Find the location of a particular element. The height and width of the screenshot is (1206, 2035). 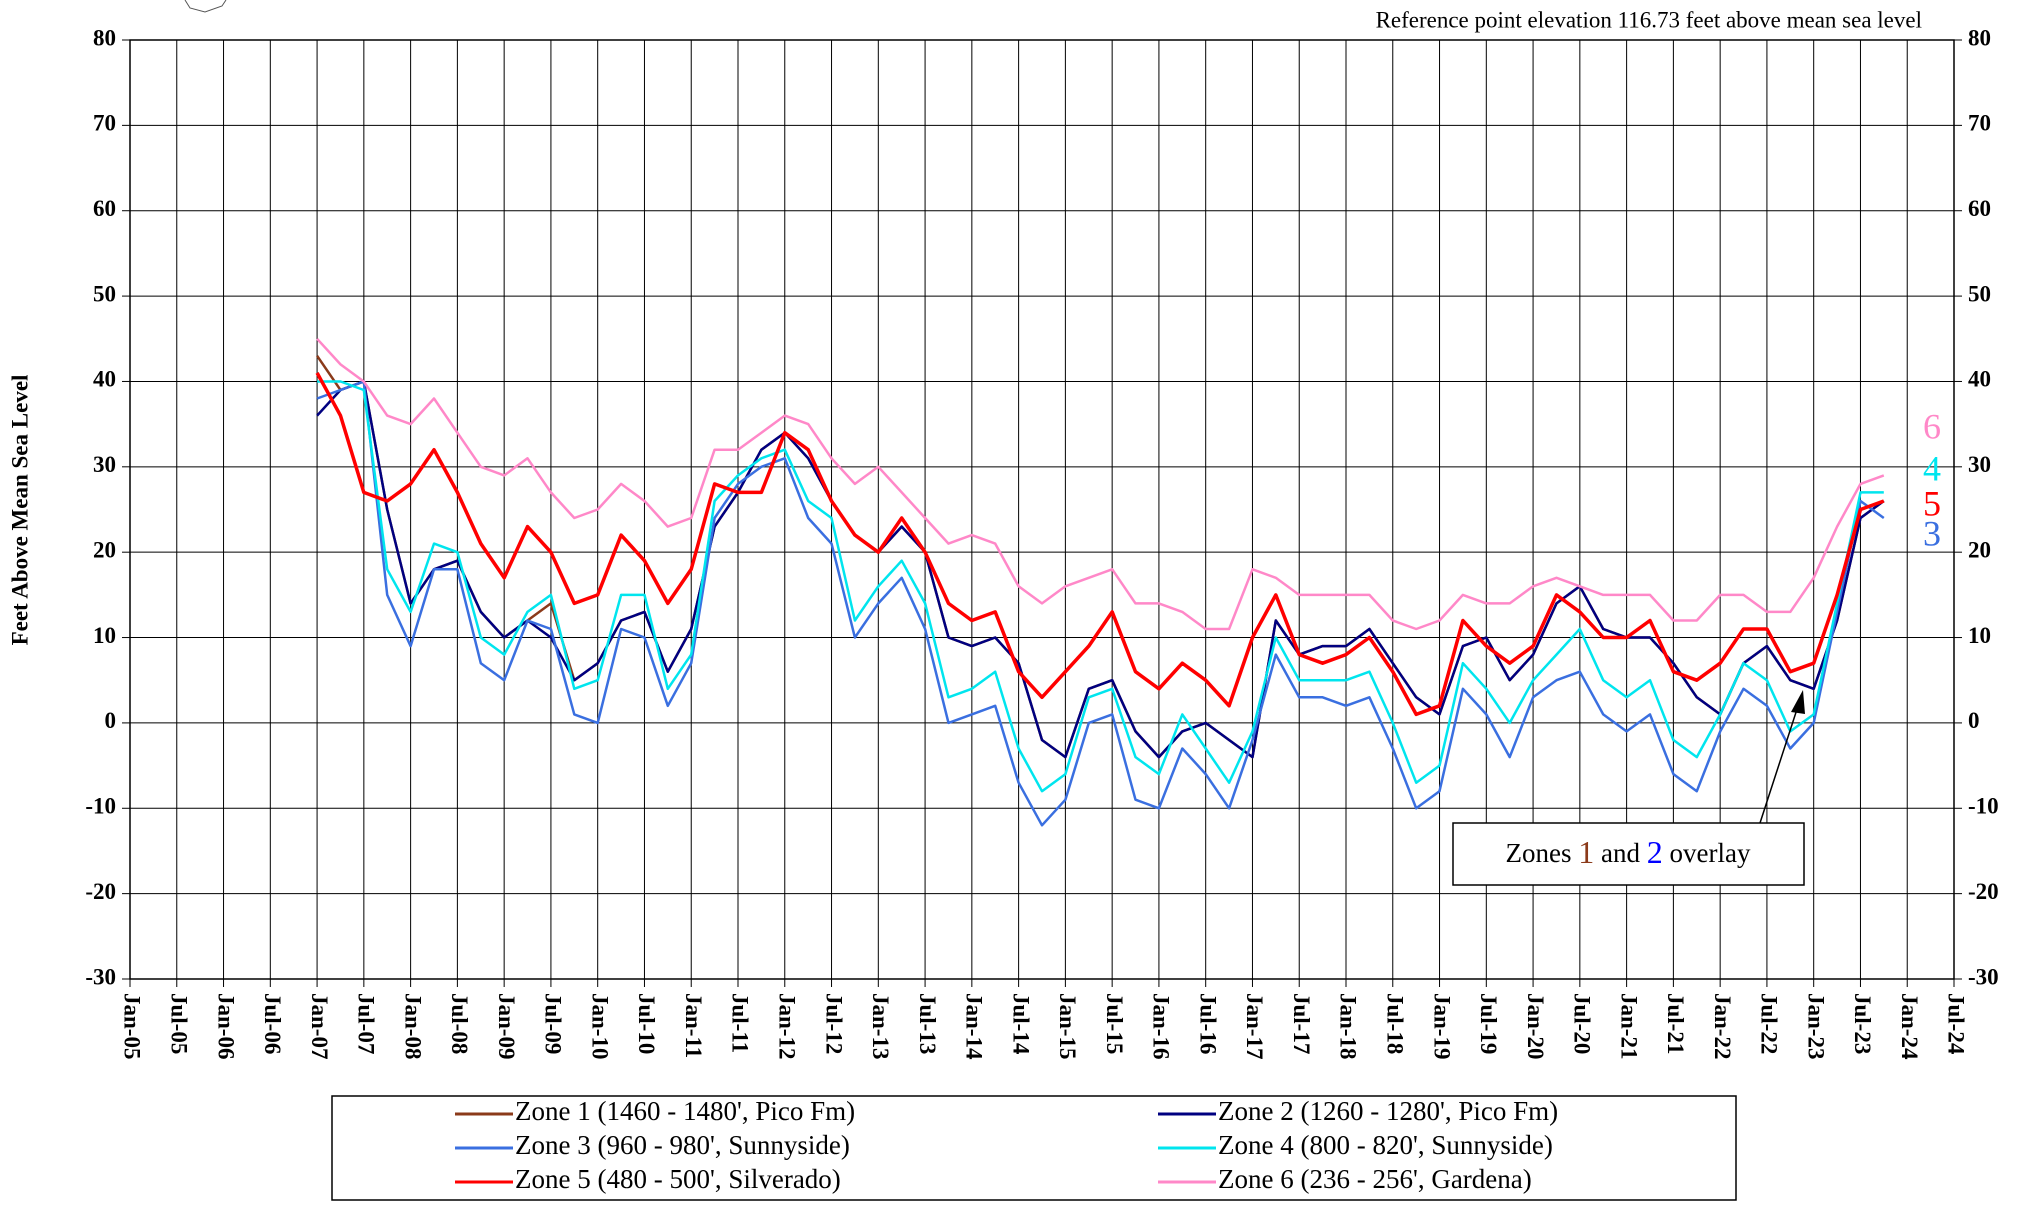

x-tick-label: Jul-06 is located at coordinates (272, 1023).